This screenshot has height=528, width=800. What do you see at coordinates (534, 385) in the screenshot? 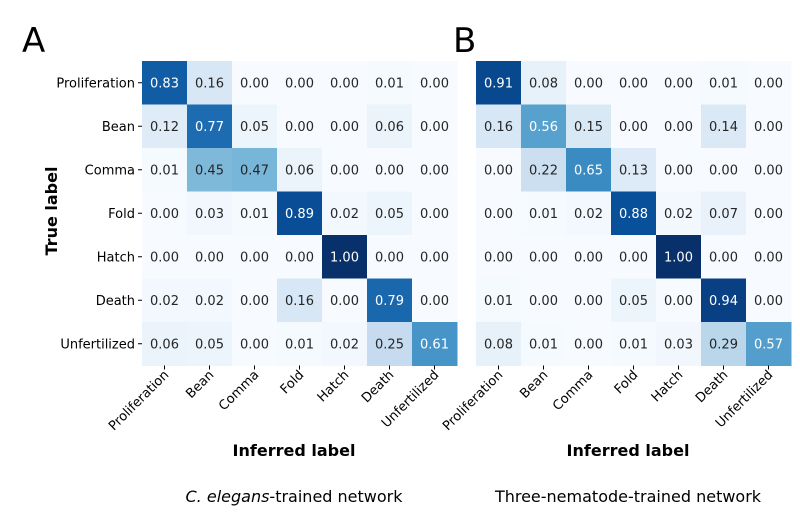
I see `x-tick-label: Bean` at bounding box center [534, 385].